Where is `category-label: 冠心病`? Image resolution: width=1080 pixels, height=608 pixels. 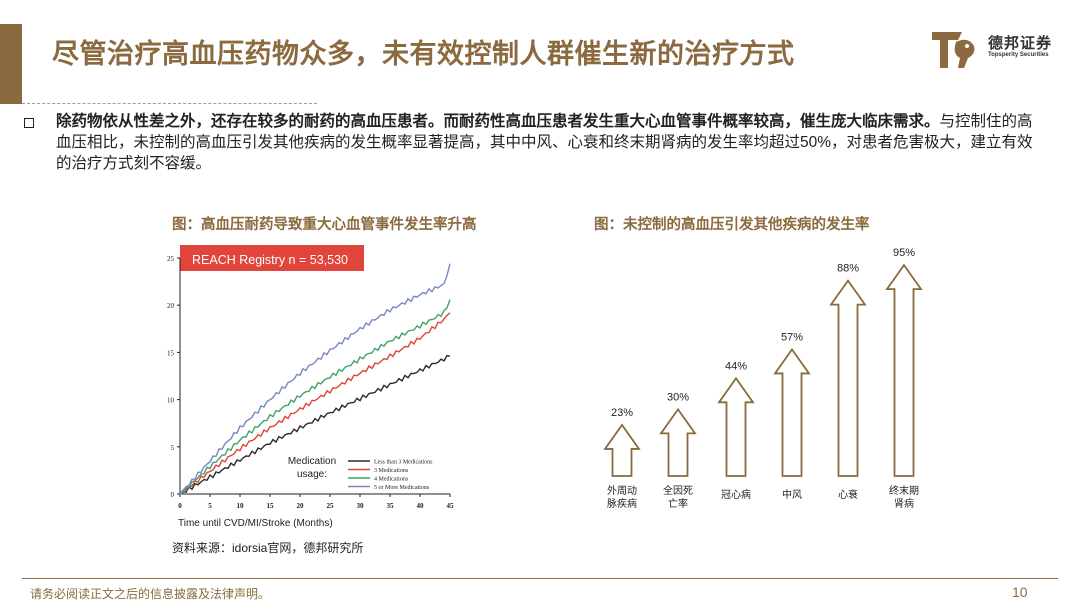 category-label: 冠心病 is located at coordinates (736, 494).